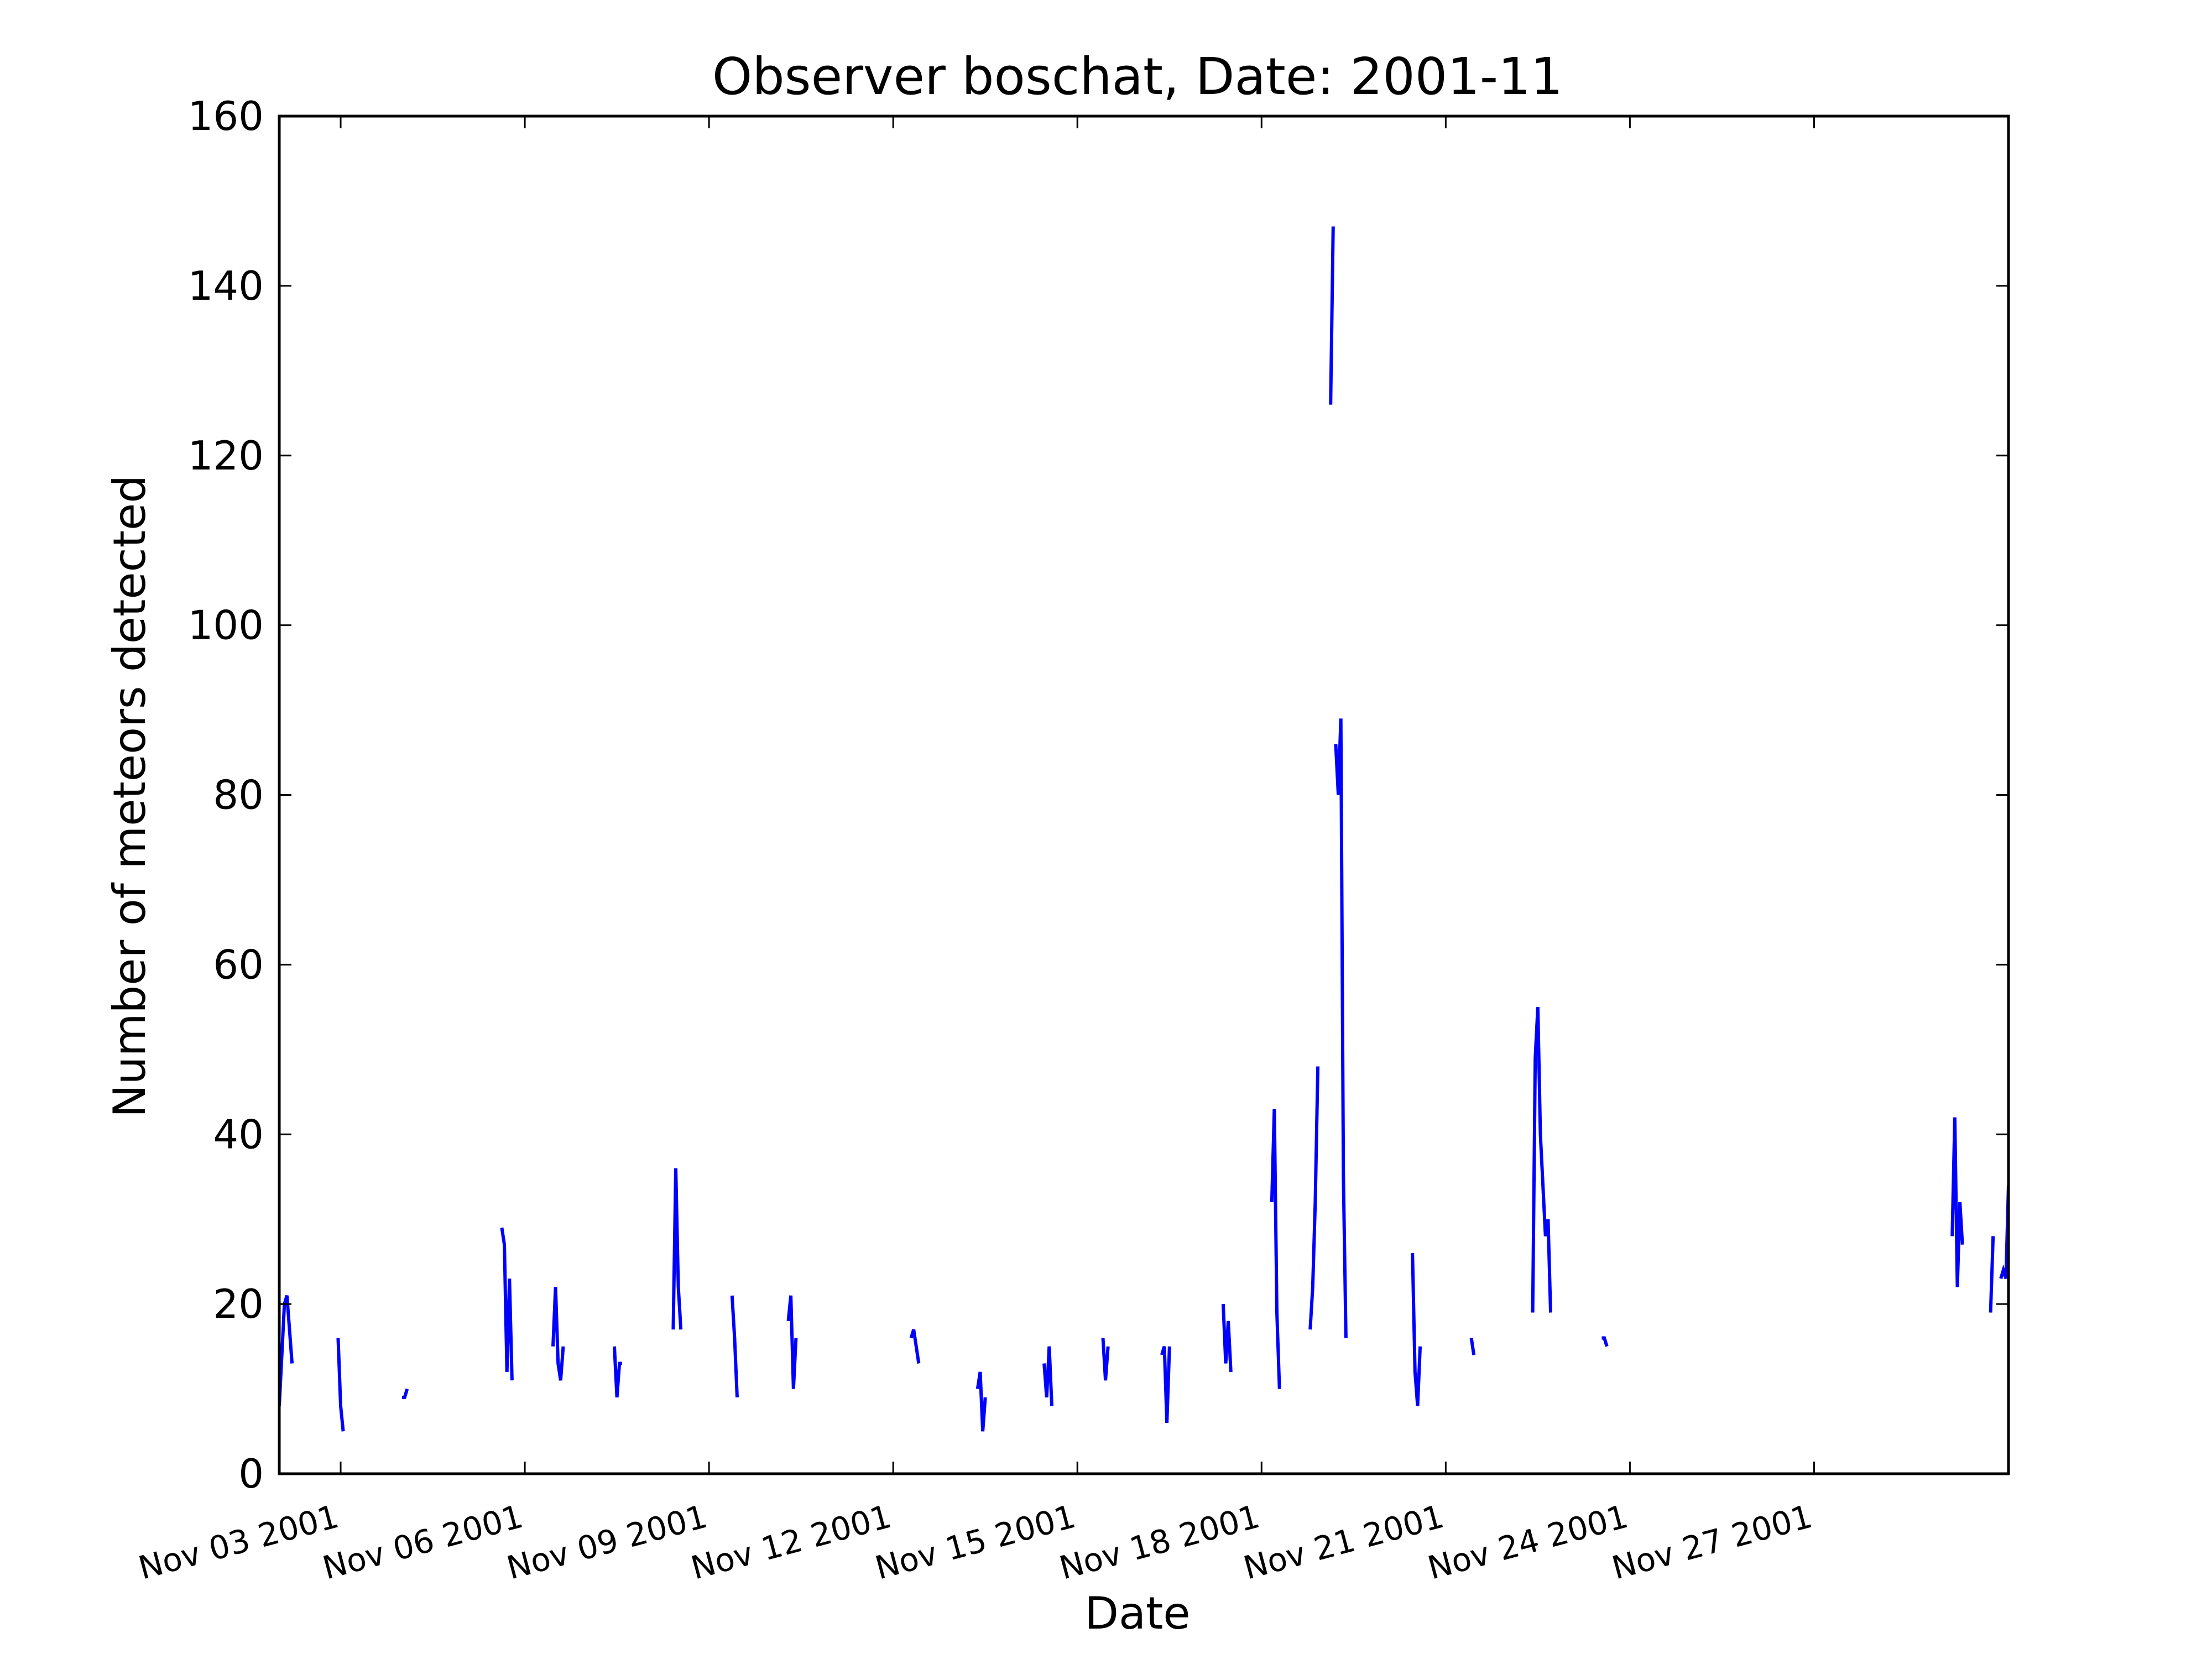  I want to click on y-axis-label: Number of meteors detected, so click(130, 797).